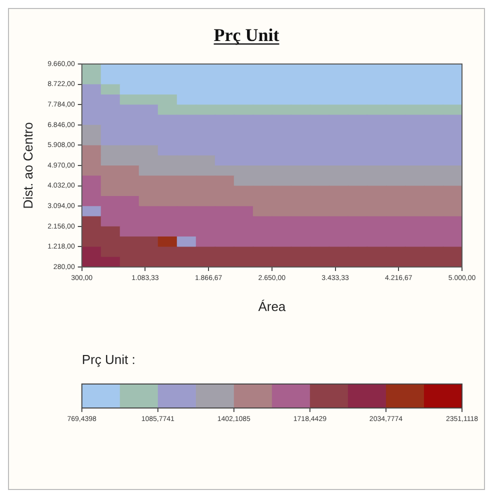 Image resolution: width=493 pixels, height=498 pixels. Describe the element at coordinates (109, 359) in the screenshot. I see `color-bar-title: Prç Unit :` at that location.